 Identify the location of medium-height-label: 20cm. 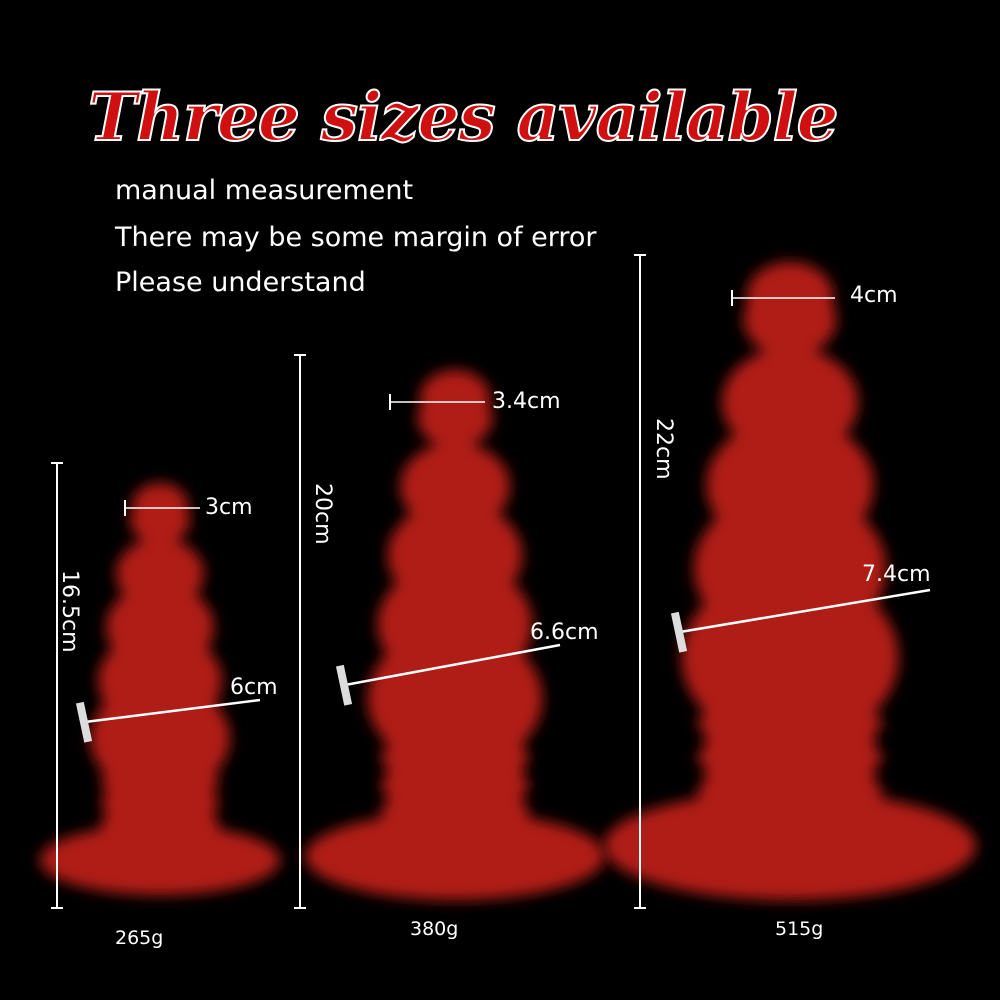
(322, 514).